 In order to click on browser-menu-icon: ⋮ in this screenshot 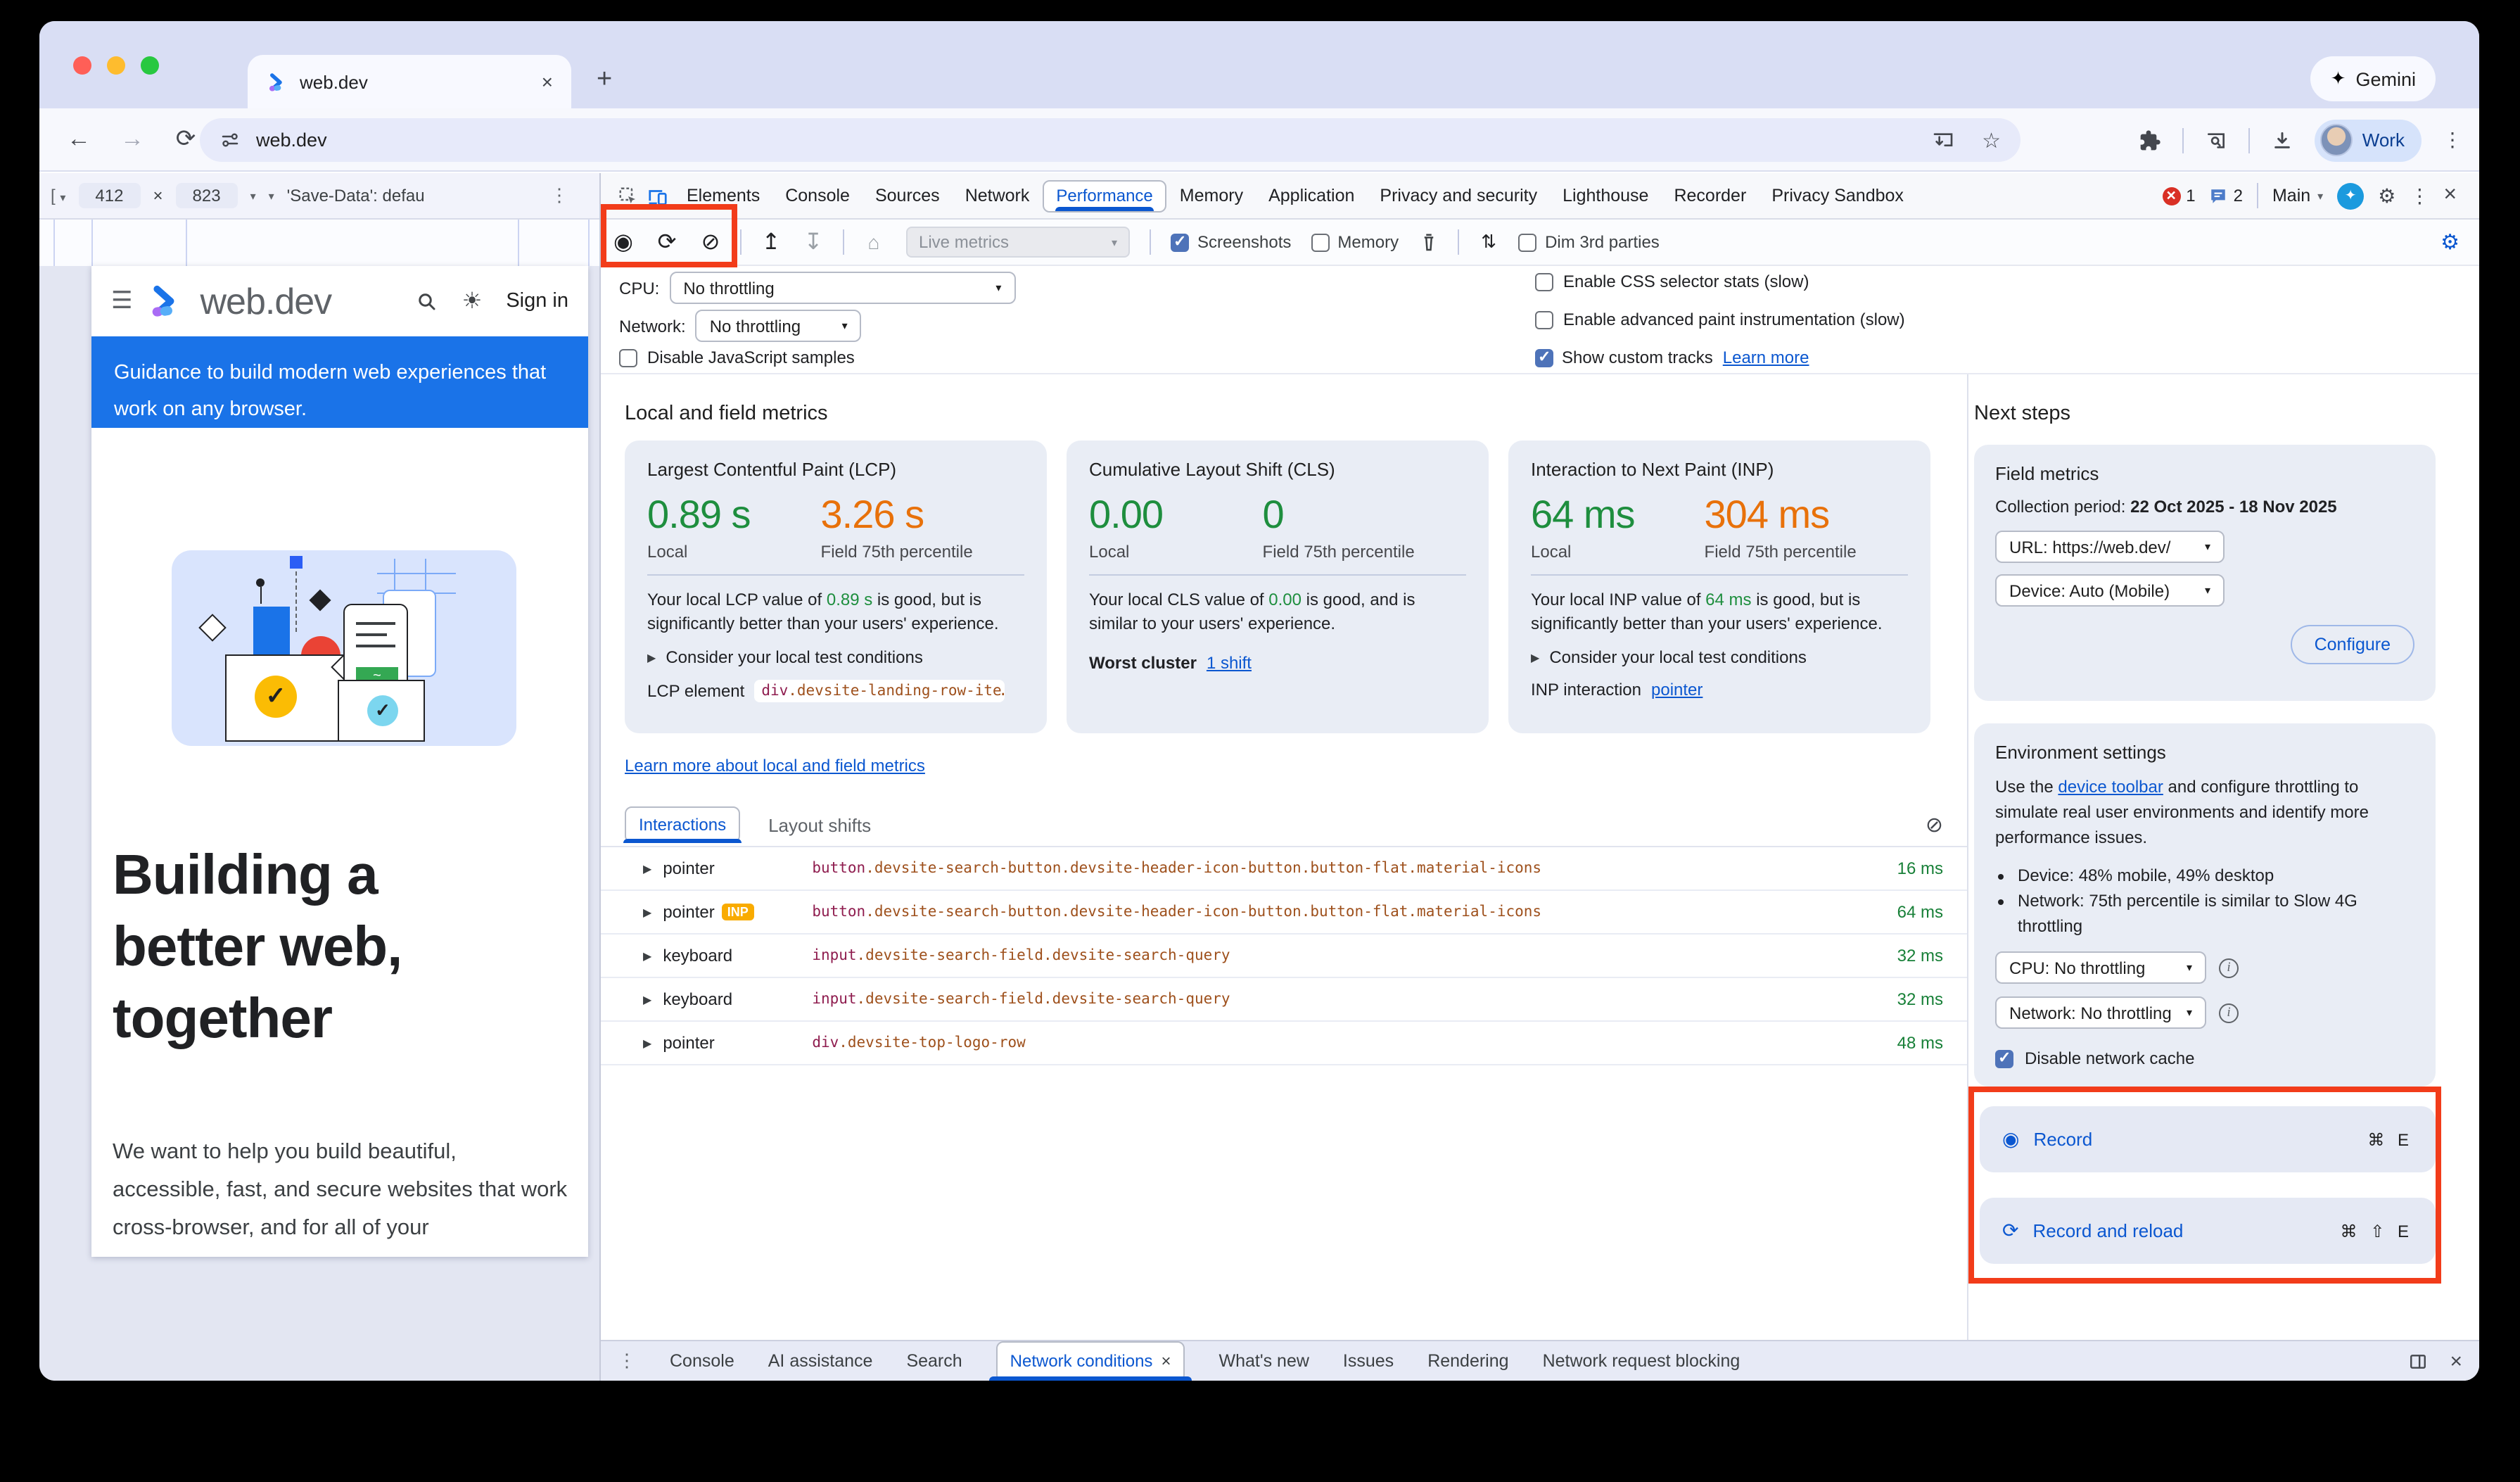, I will do `click(2453, 139)`.